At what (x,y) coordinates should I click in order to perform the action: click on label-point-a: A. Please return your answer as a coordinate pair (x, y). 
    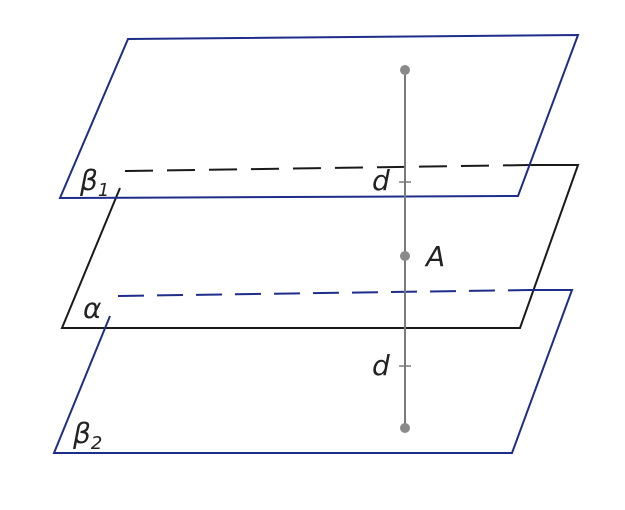
    Looking at the image, I should click on (434, 256).